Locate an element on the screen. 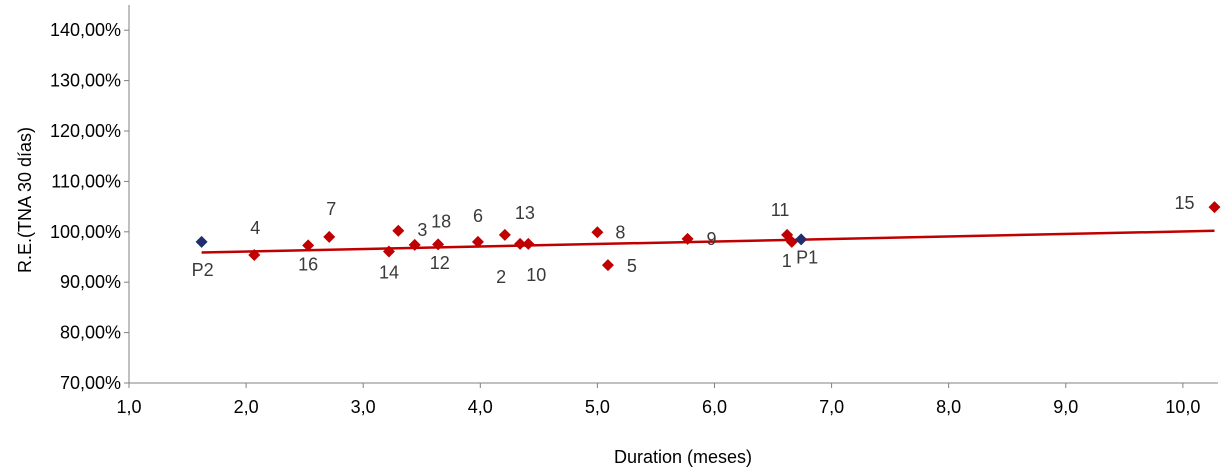  y-tick-label: 90,00% is located at coordinates (90, 282).